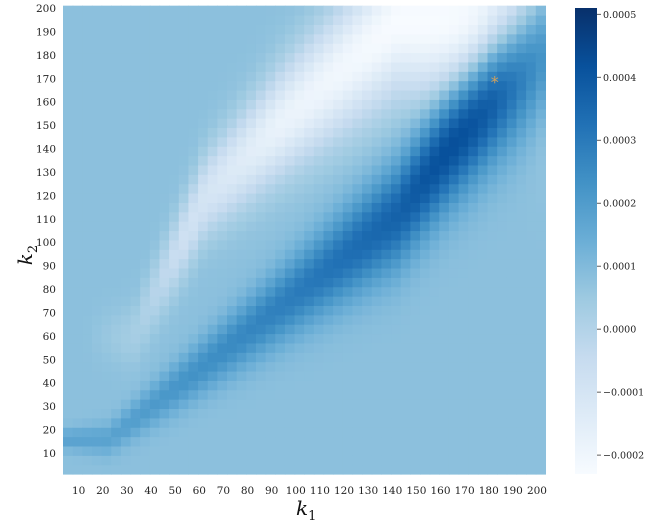 This screenshot has height=523, width=657. What do you see at coordinates (513, 491) in the screenshot?
I see `x-tick-label: 190` at bounding box center [513, 491].